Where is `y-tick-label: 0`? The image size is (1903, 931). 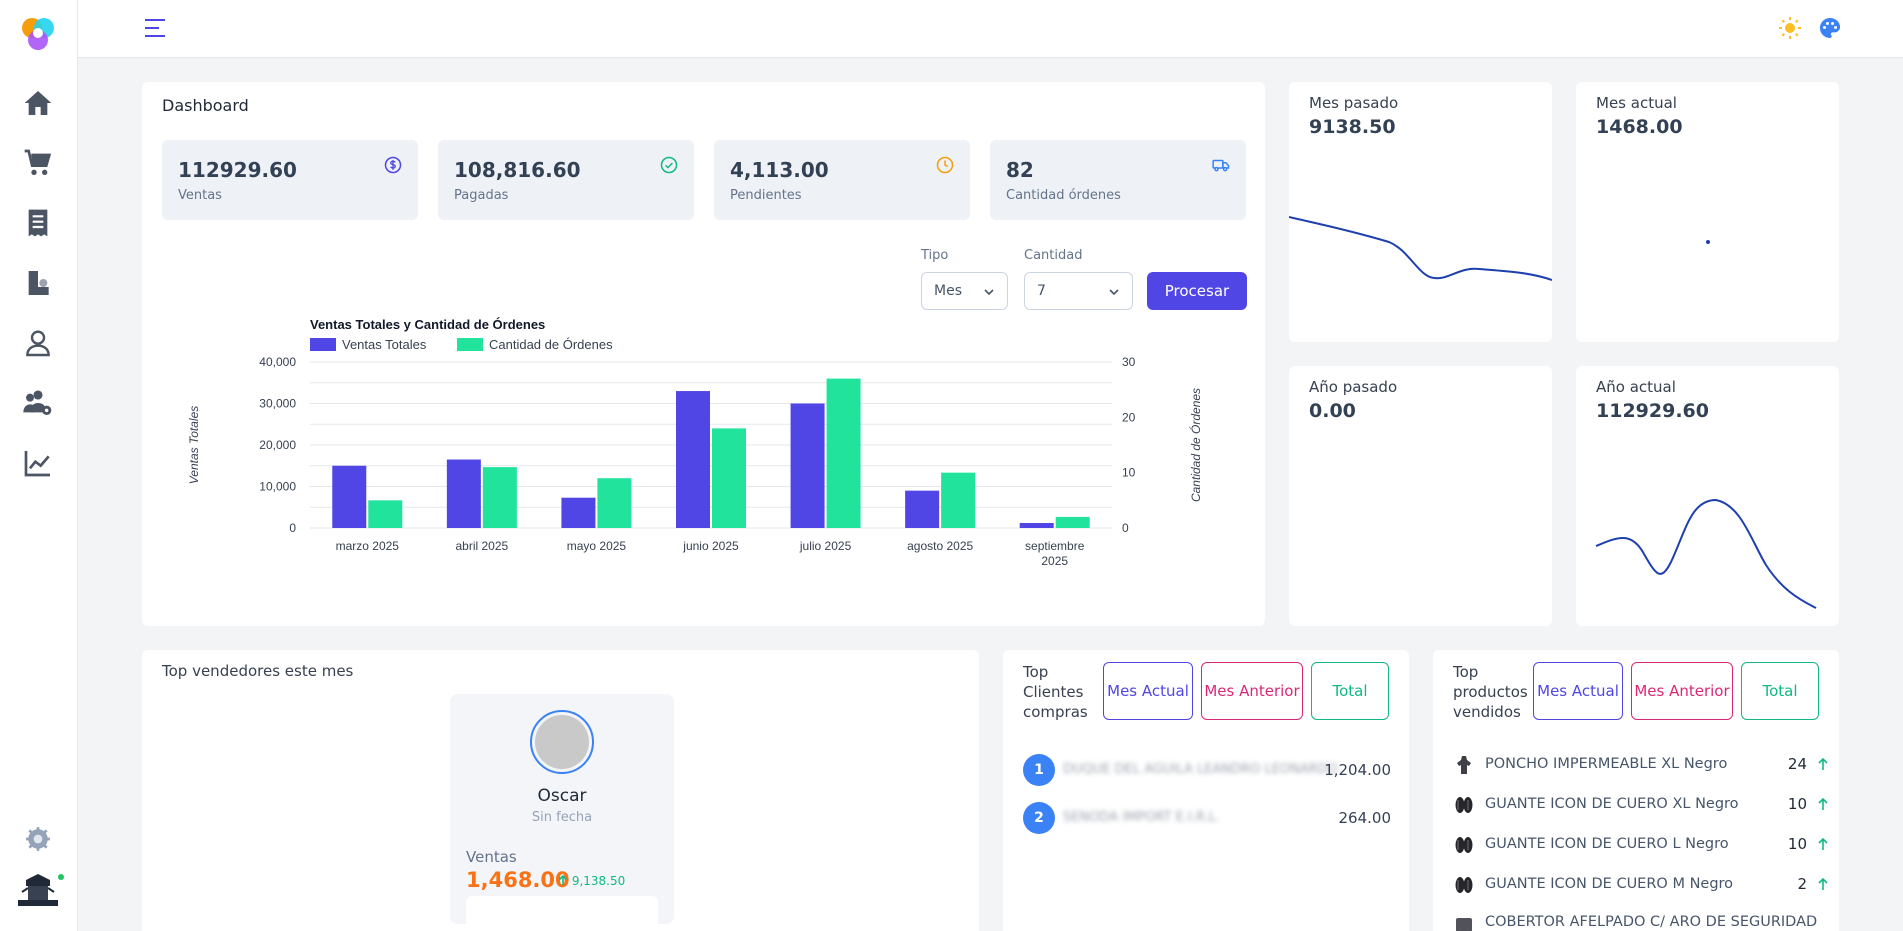
y-tick-label: 0 is located at coordinates (292, 528).